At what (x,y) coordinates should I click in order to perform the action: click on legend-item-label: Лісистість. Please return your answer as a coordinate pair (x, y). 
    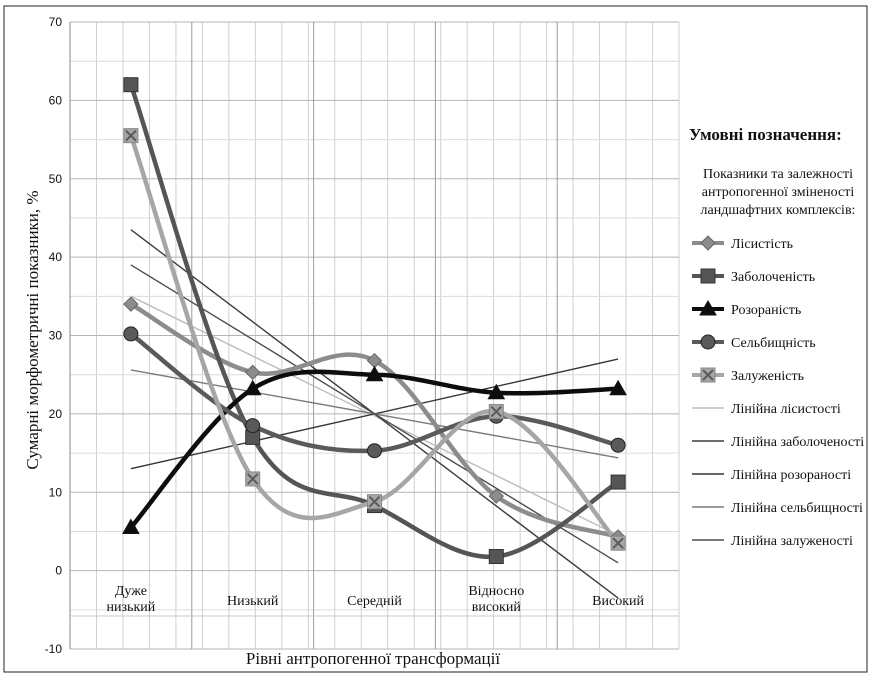
    Looking at the image, I should click on (762, 244).